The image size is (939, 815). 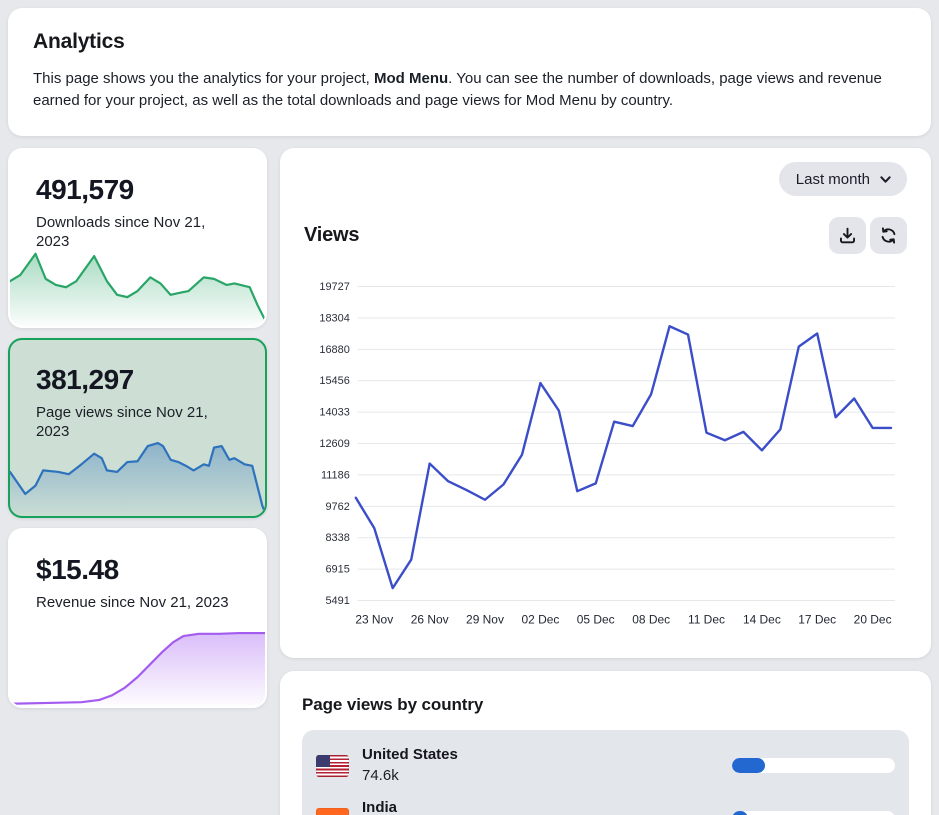 I want to click on refresh-icon, so click(x=888, y=235).